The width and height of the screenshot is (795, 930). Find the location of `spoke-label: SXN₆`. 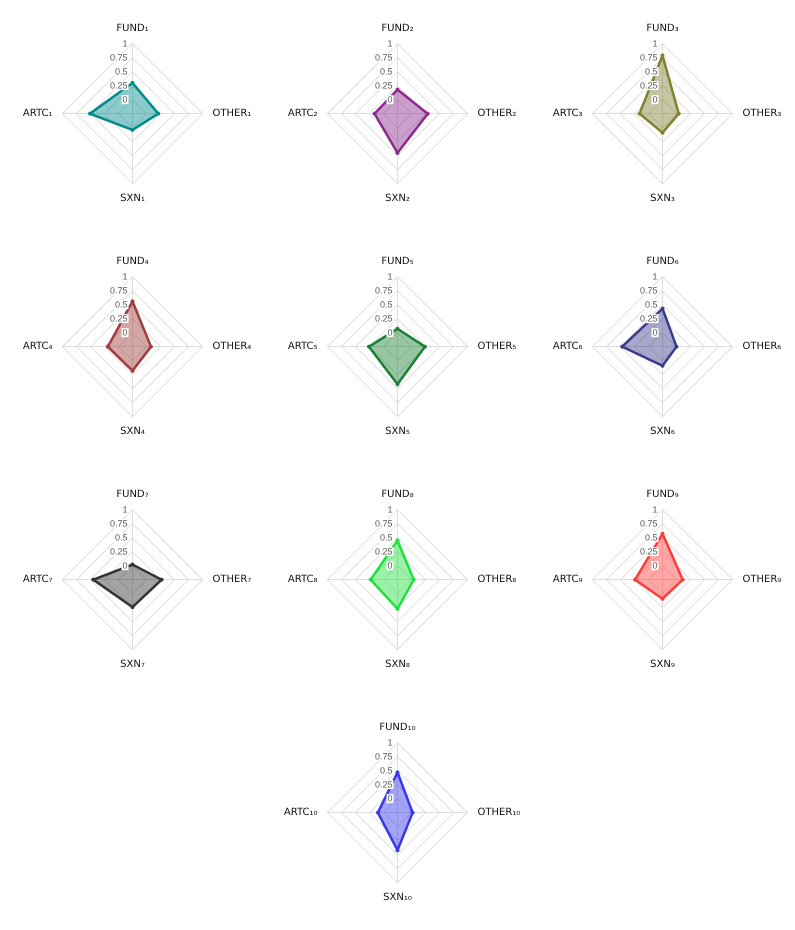

spoke-label: SXN₆ is located at coordinates (662, 432).